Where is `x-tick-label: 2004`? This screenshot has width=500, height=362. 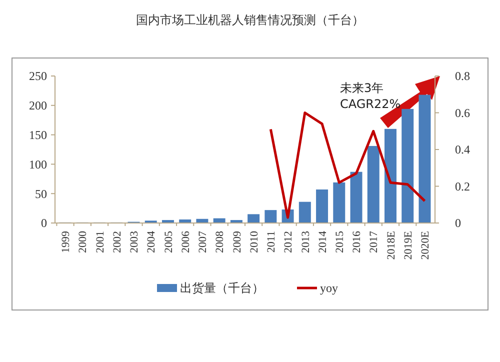
x-tick-label: 2004 is located at coordinates (152, 241).